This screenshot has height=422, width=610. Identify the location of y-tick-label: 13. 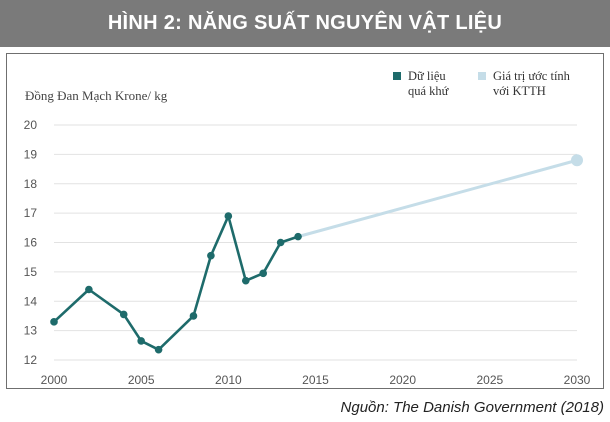
(31, 331).